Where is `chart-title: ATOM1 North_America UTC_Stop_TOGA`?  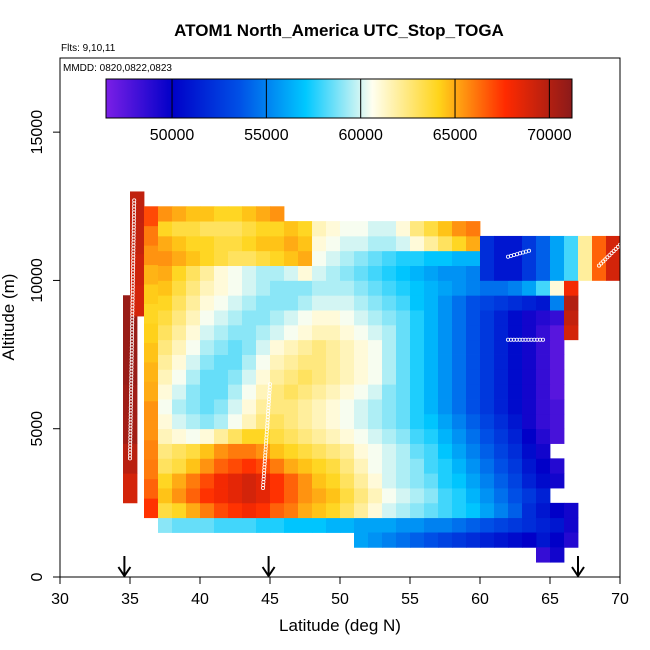
chart-title: ATOM1 North_America UTC_Stop_TOGA is located at coordinates (339, 30).